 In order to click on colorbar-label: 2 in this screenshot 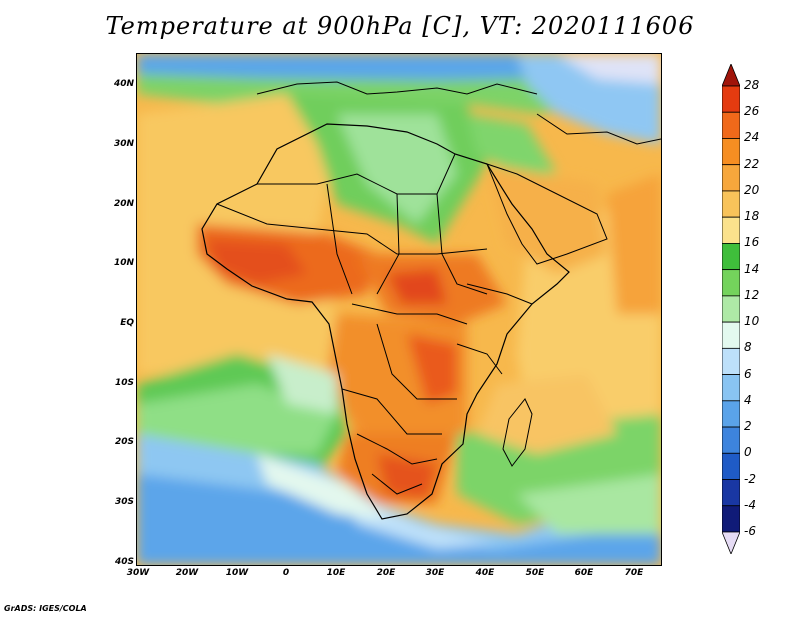, I will do `click(748, 426)`.